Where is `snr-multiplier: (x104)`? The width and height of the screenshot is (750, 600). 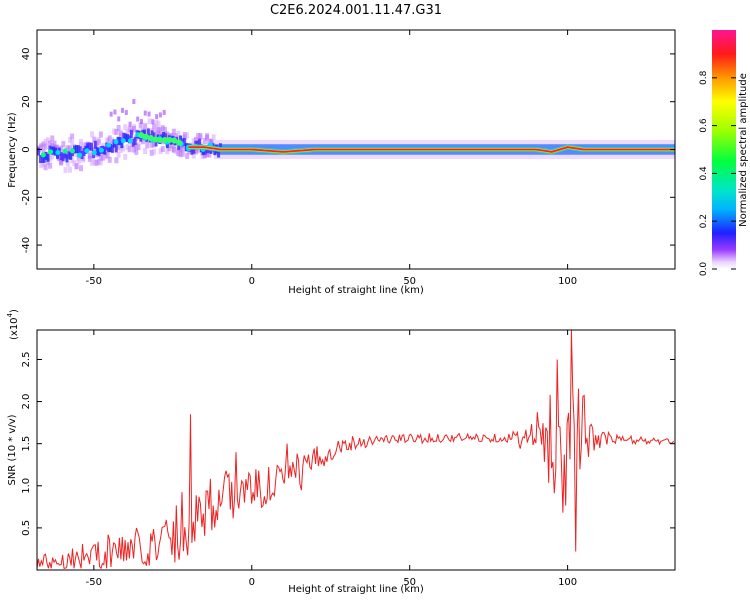 snr-multiplier: (x104) is located at coordinates (13, 324).